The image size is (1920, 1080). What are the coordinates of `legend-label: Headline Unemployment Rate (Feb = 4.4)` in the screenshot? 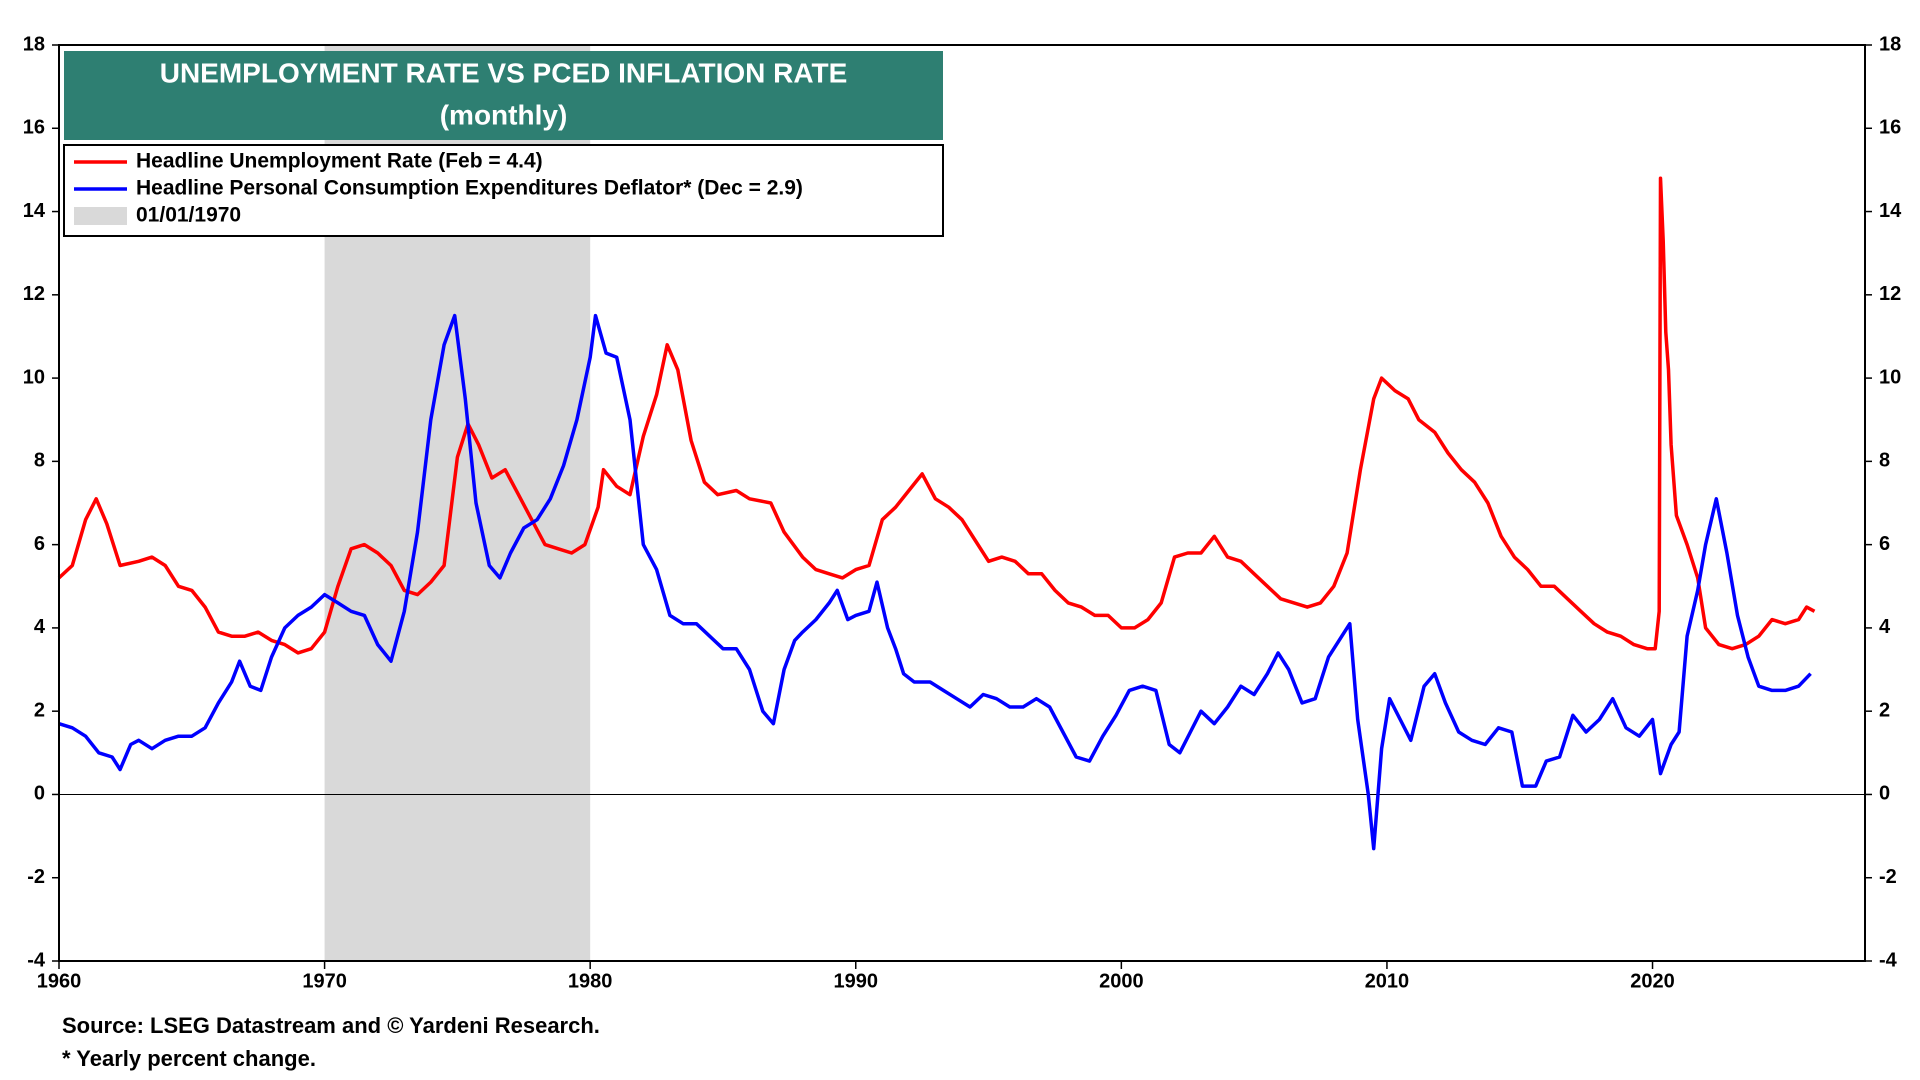 It's located at (339, 161).